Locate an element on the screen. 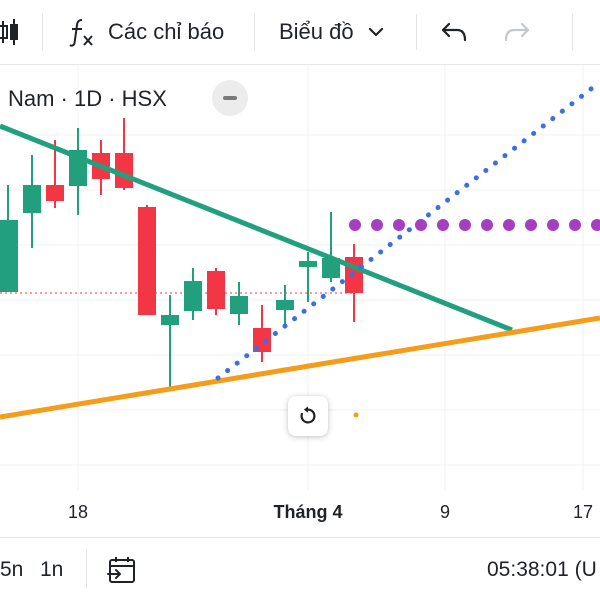  indicators-button: Các chỉ báo is located at coordinates (146, 32).